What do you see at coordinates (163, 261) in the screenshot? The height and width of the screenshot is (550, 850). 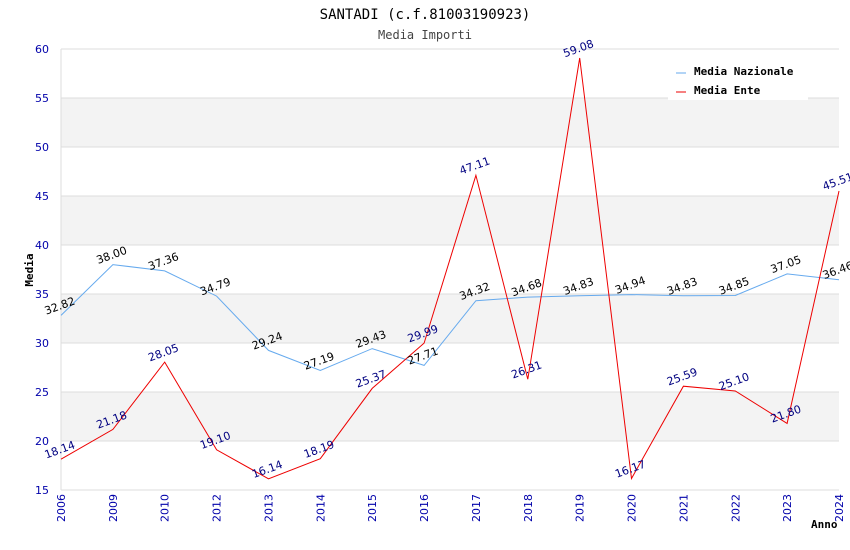 I see `data-label-s0-2010: 37.36` at bounding box center [163, 261].